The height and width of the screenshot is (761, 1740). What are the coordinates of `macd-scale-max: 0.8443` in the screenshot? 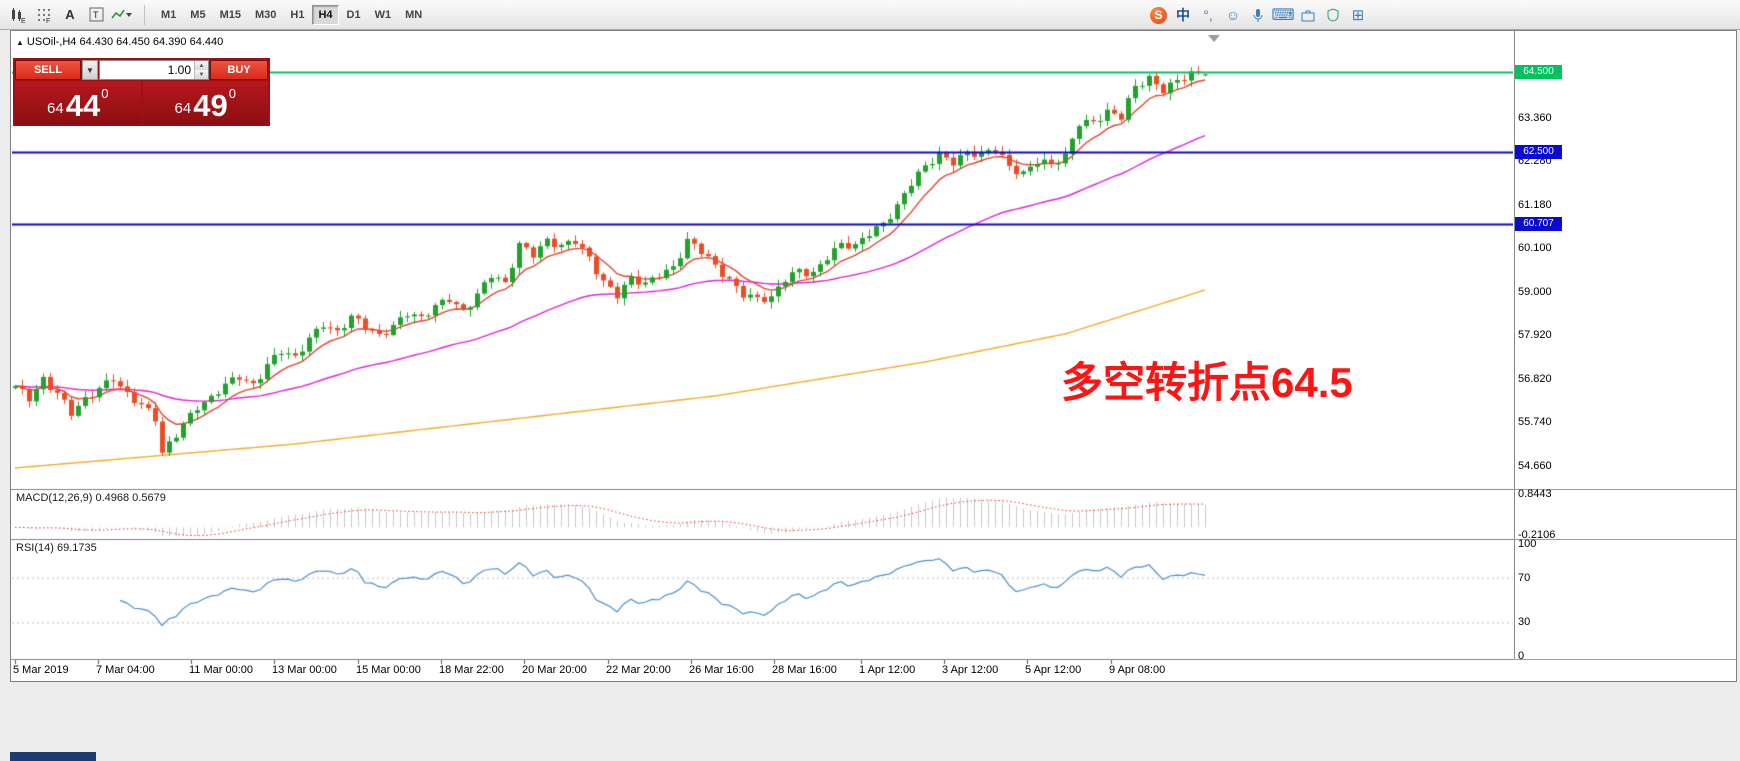 It's located at (1535, 494).